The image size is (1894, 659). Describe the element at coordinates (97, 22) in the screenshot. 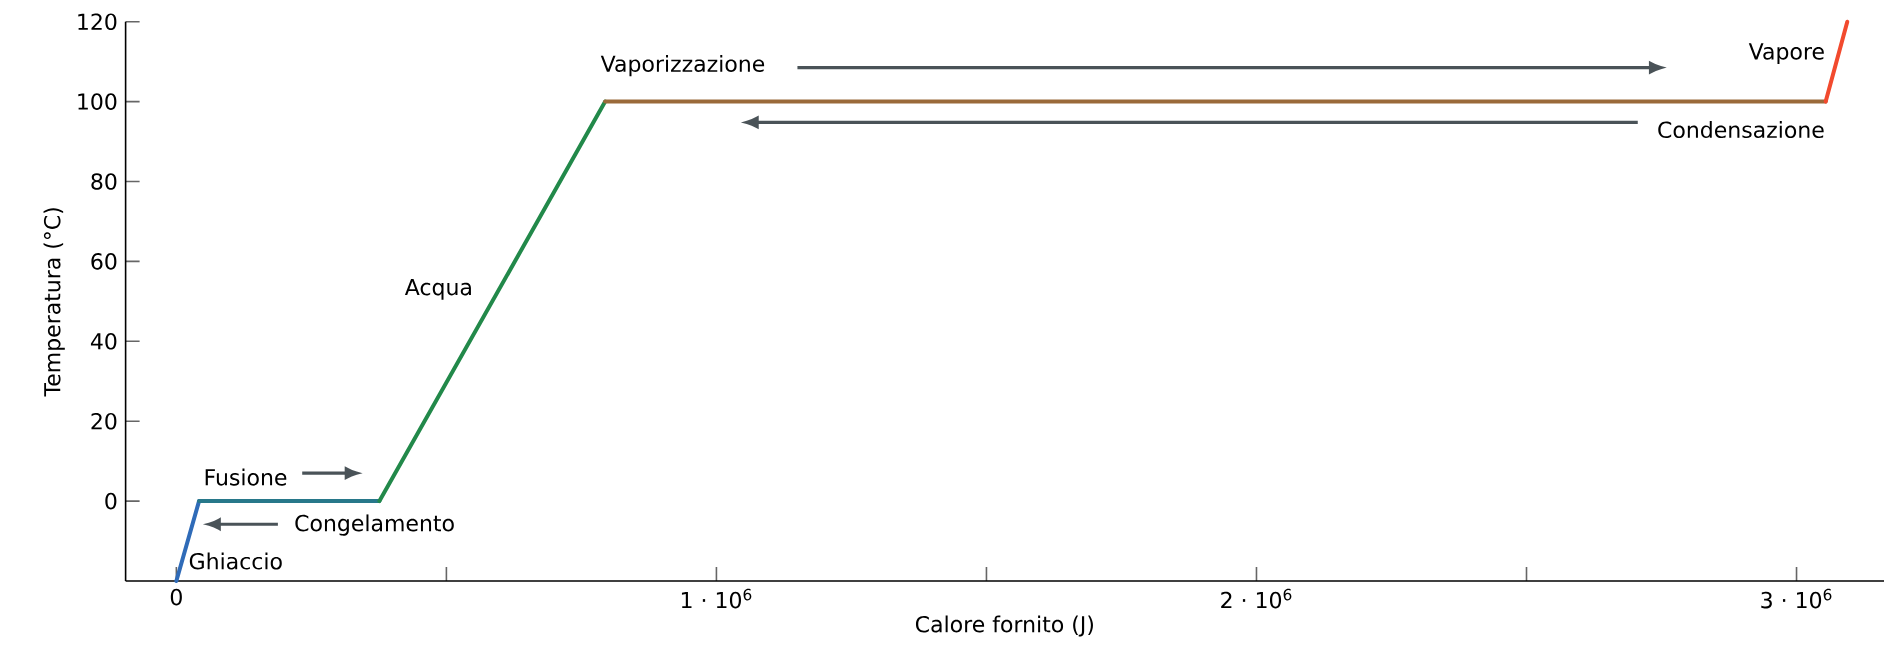

I see `y-tick-label: 120` at that location.